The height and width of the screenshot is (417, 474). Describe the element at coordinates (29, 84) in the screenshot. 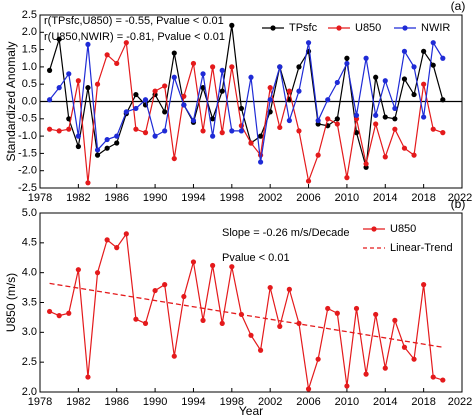

I see `y-tick-label: 0.5` at that location.